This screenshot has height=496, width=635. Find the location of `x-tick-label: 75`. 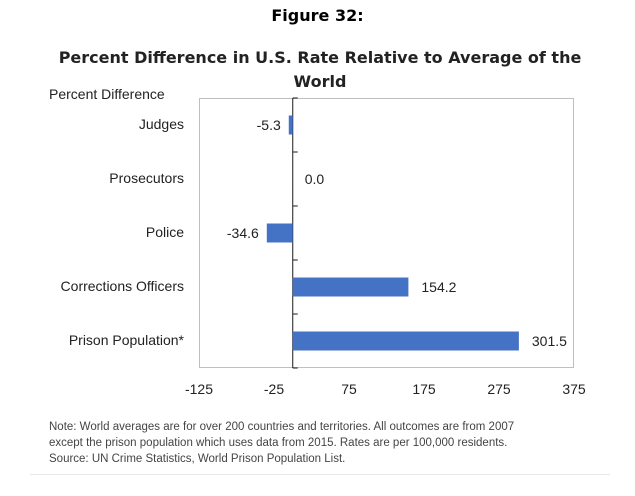

x-tick-label: 75 is located at coordinates (349, 389).